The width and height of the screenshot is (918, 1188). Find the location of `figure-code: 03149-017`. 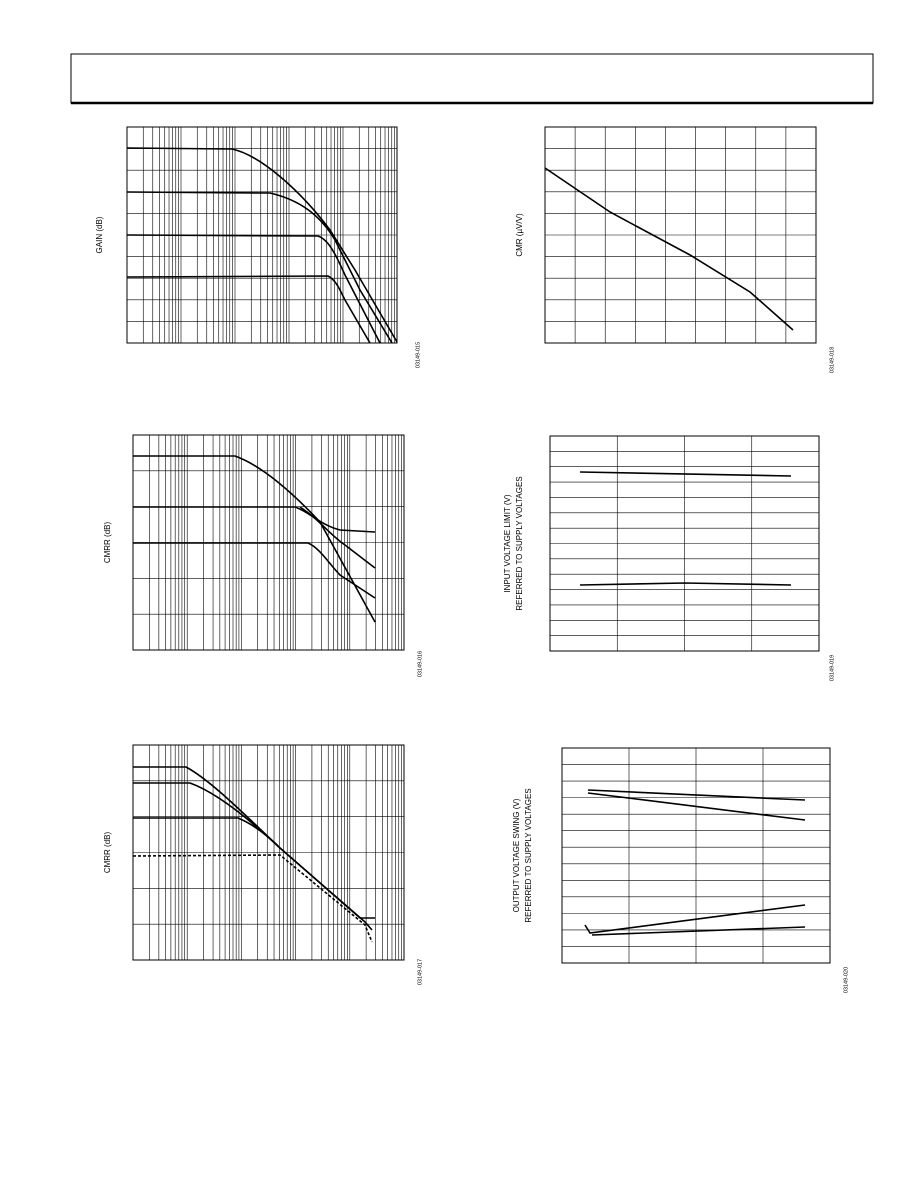

figure-code: 03149-017 is located at coordinates (420, 972).